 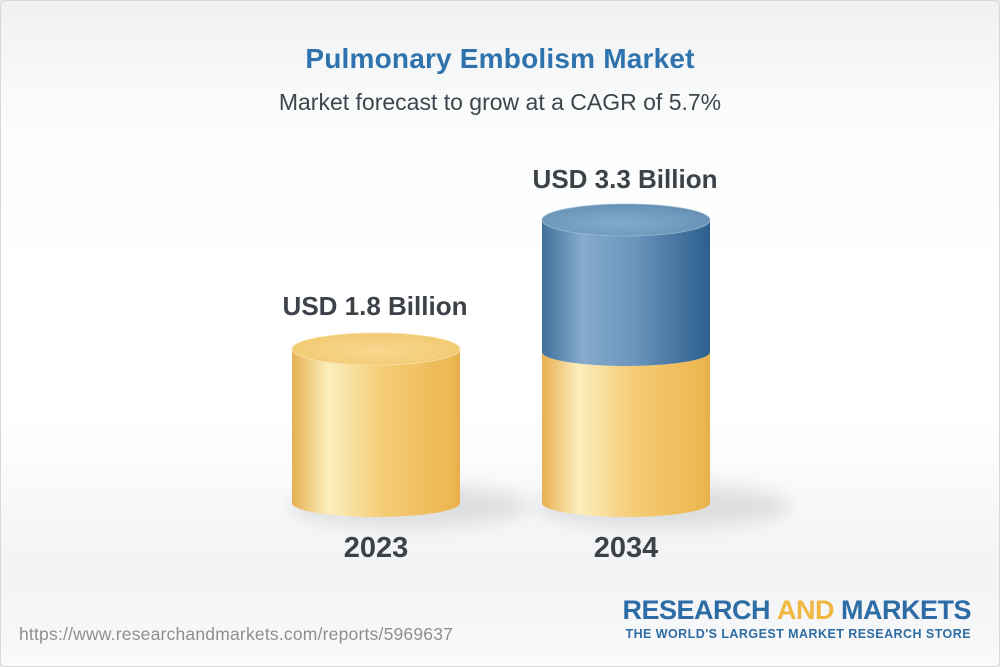 What do you see at coordinates (376, 433) in the screenshot?
I see `bar-2023-body` at bounding box center [376, 433].